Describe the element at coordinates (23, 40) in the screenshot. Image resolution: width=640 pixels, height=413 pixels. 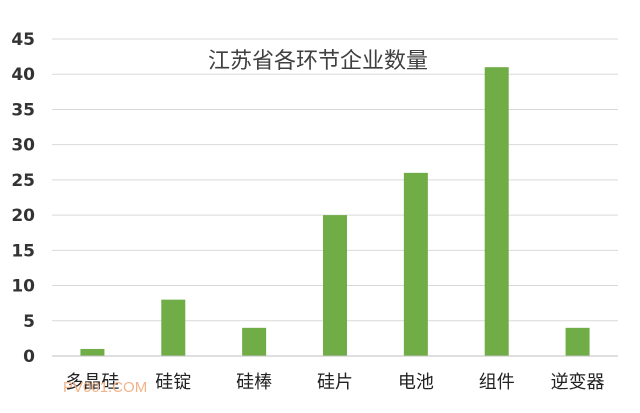
I see `y-tick-label: 45` at that location.